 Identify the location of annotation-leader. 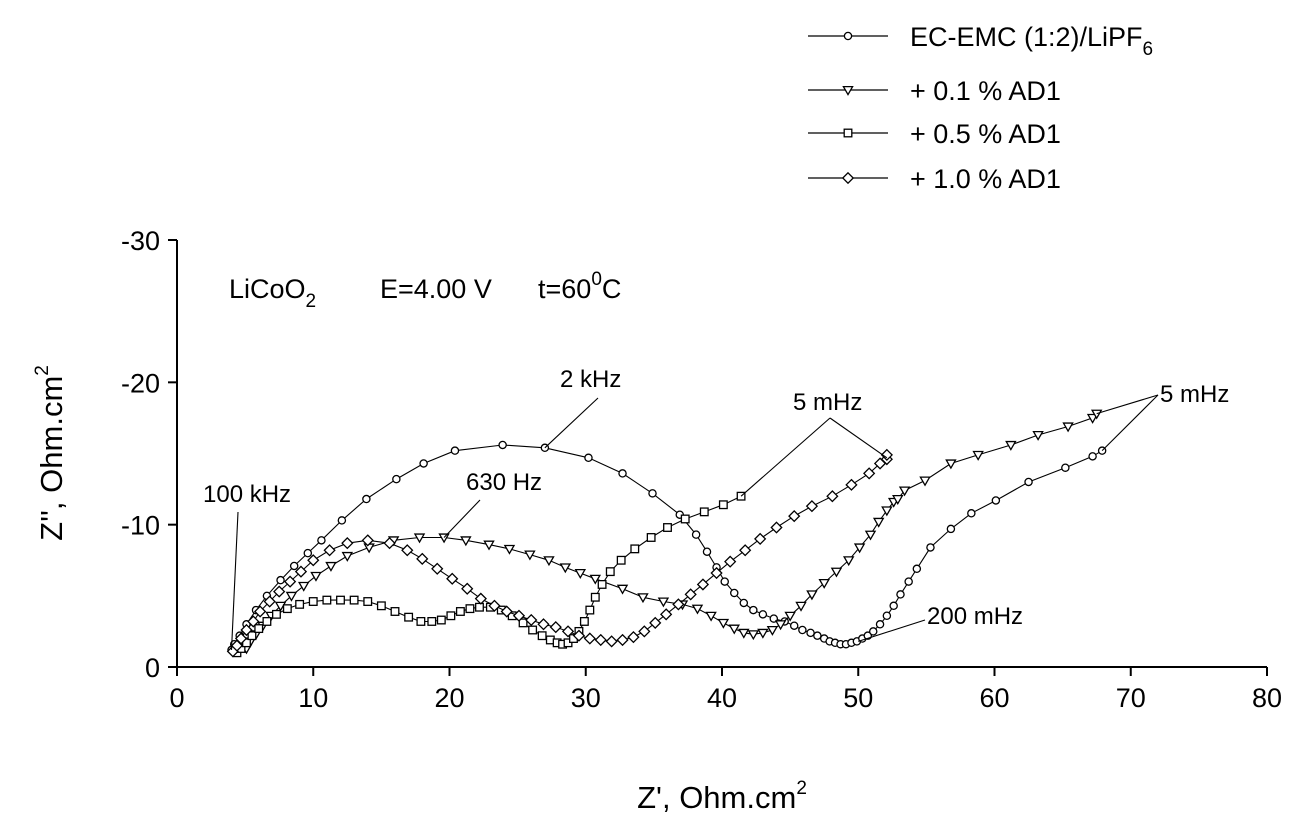
(462, 518).